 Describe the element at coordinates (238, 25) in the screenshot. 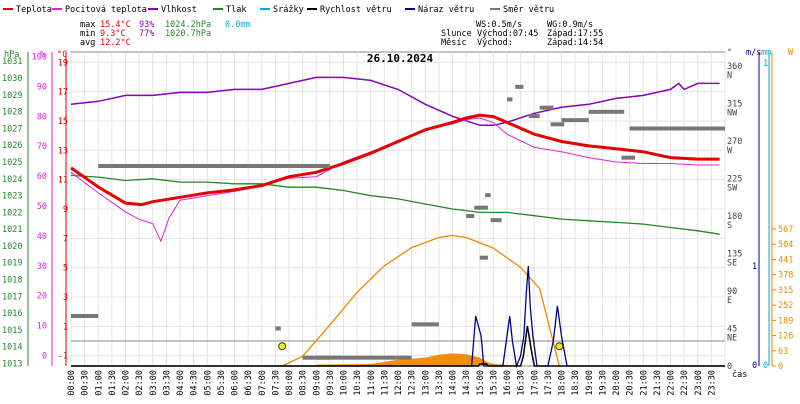

I see `stat-rain: 0.0mm` at that location.